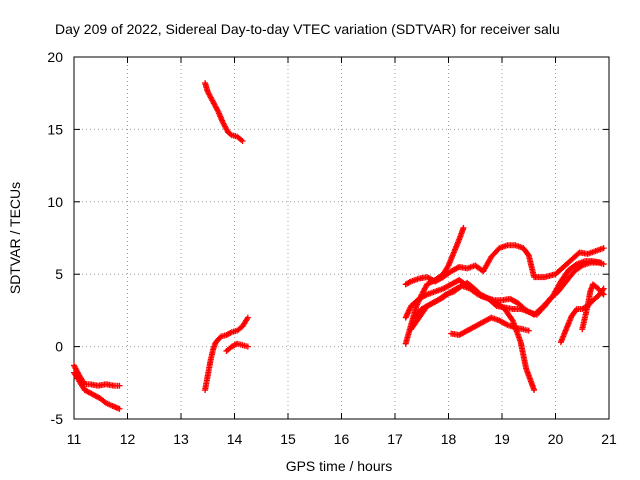  Describe the element at coordinates (57, 419) in the screenshot. I see `y-tick-label: -5` at that location.